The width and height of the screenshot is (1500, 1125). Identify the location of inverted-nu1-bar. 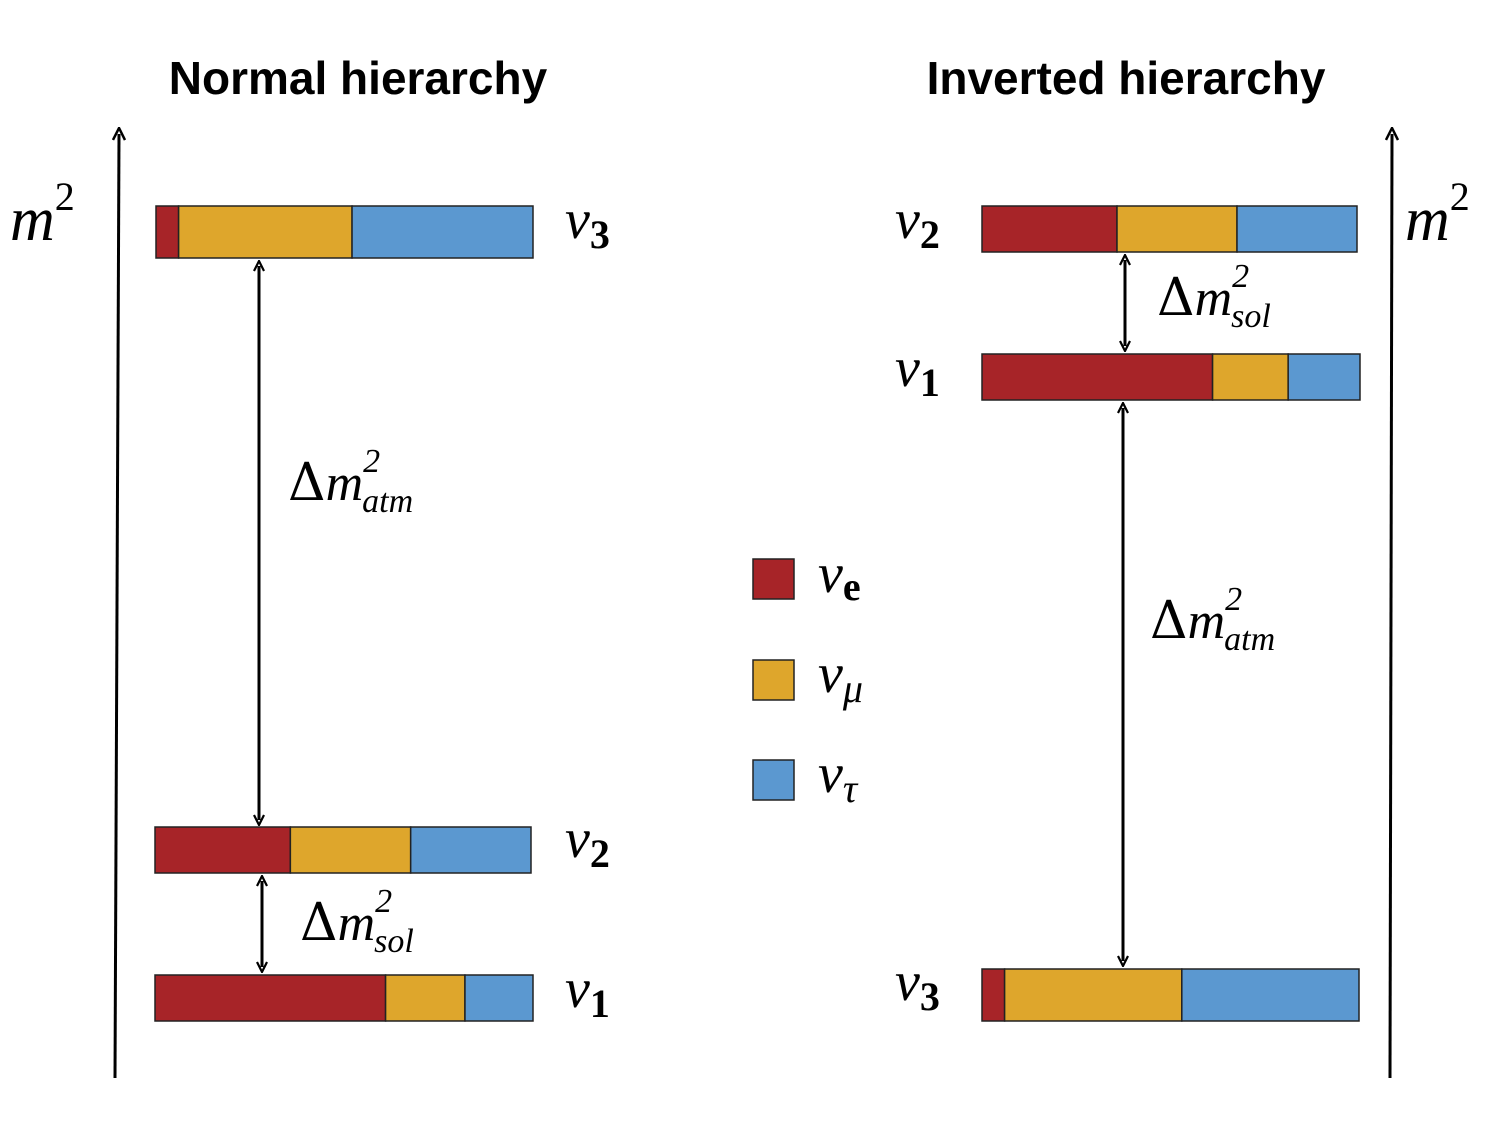
(1171, 377).